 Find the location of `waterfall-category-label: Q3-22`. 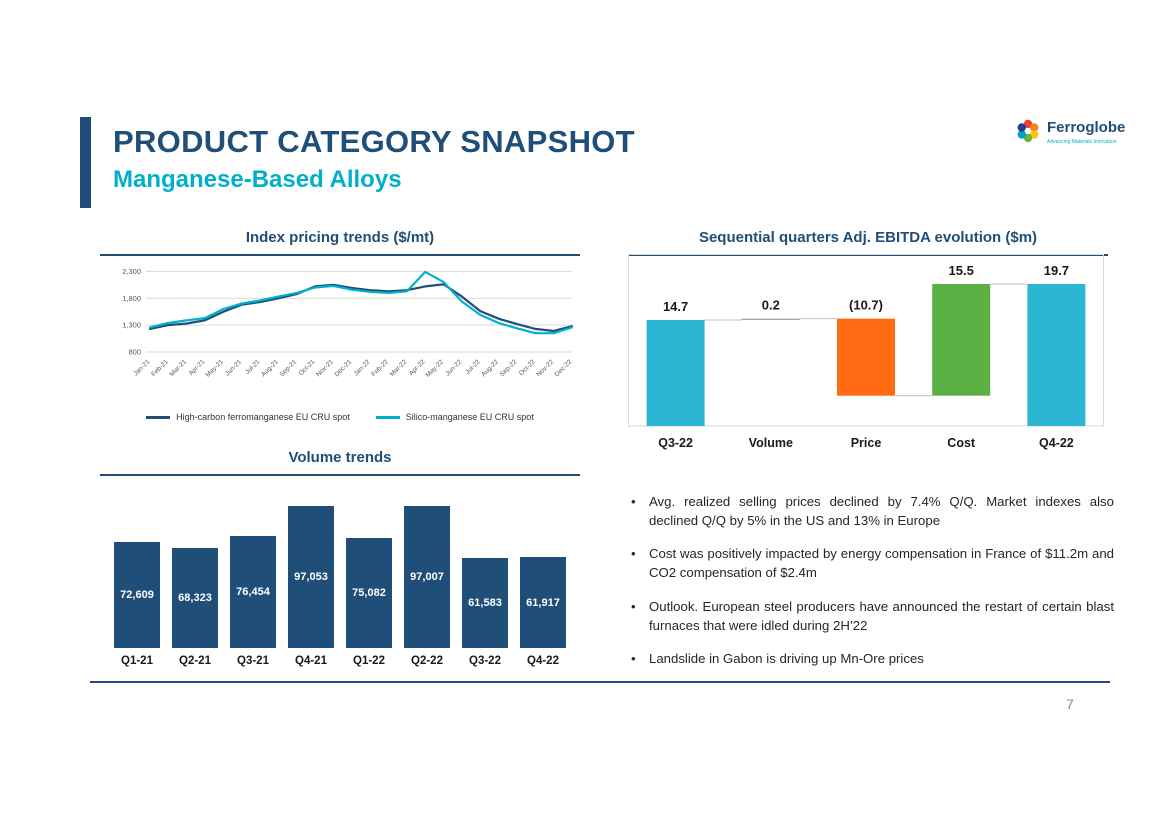

waterfall-category-label: Q3-22 is located at coordinates (675, 443).